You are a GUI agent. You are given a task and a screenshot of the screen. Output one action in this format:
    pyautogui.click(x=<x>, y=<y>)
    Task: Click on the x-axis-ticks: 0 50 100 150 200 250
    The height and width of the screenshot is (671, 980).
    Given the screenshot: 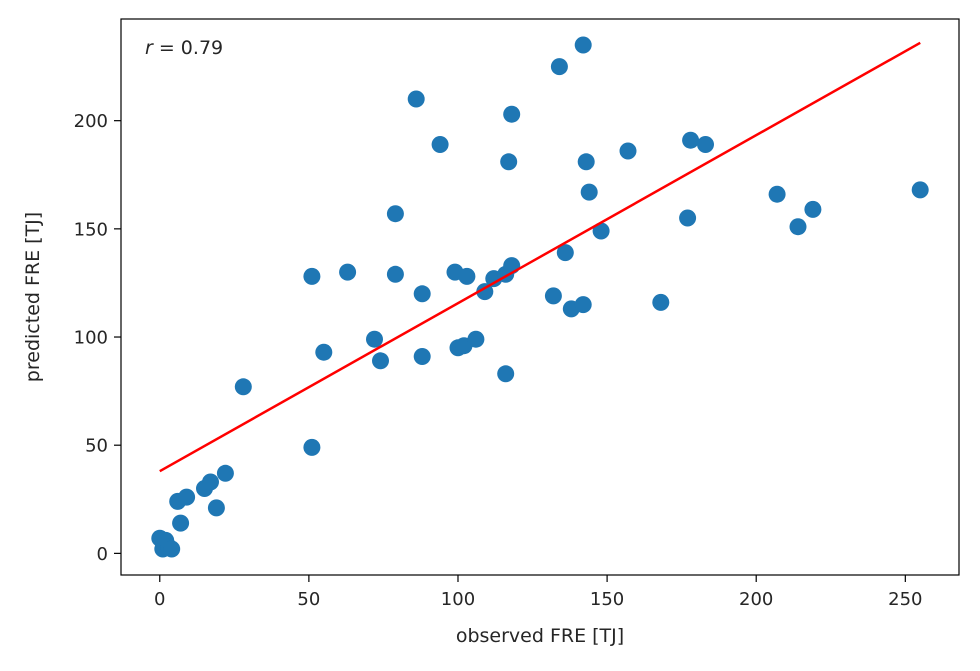 What is the action you would take?
    pyautogui.click(x=538, y=592)
    